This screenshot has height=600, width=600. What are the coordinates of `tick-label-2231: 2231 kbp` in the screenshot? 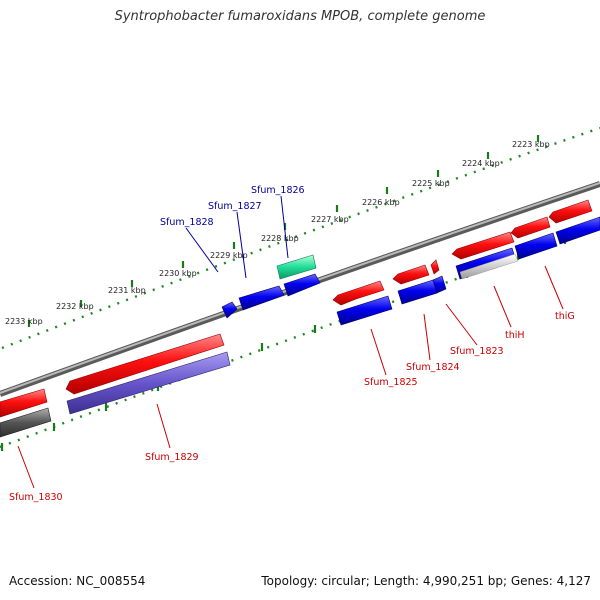 It's located at (127, 290).